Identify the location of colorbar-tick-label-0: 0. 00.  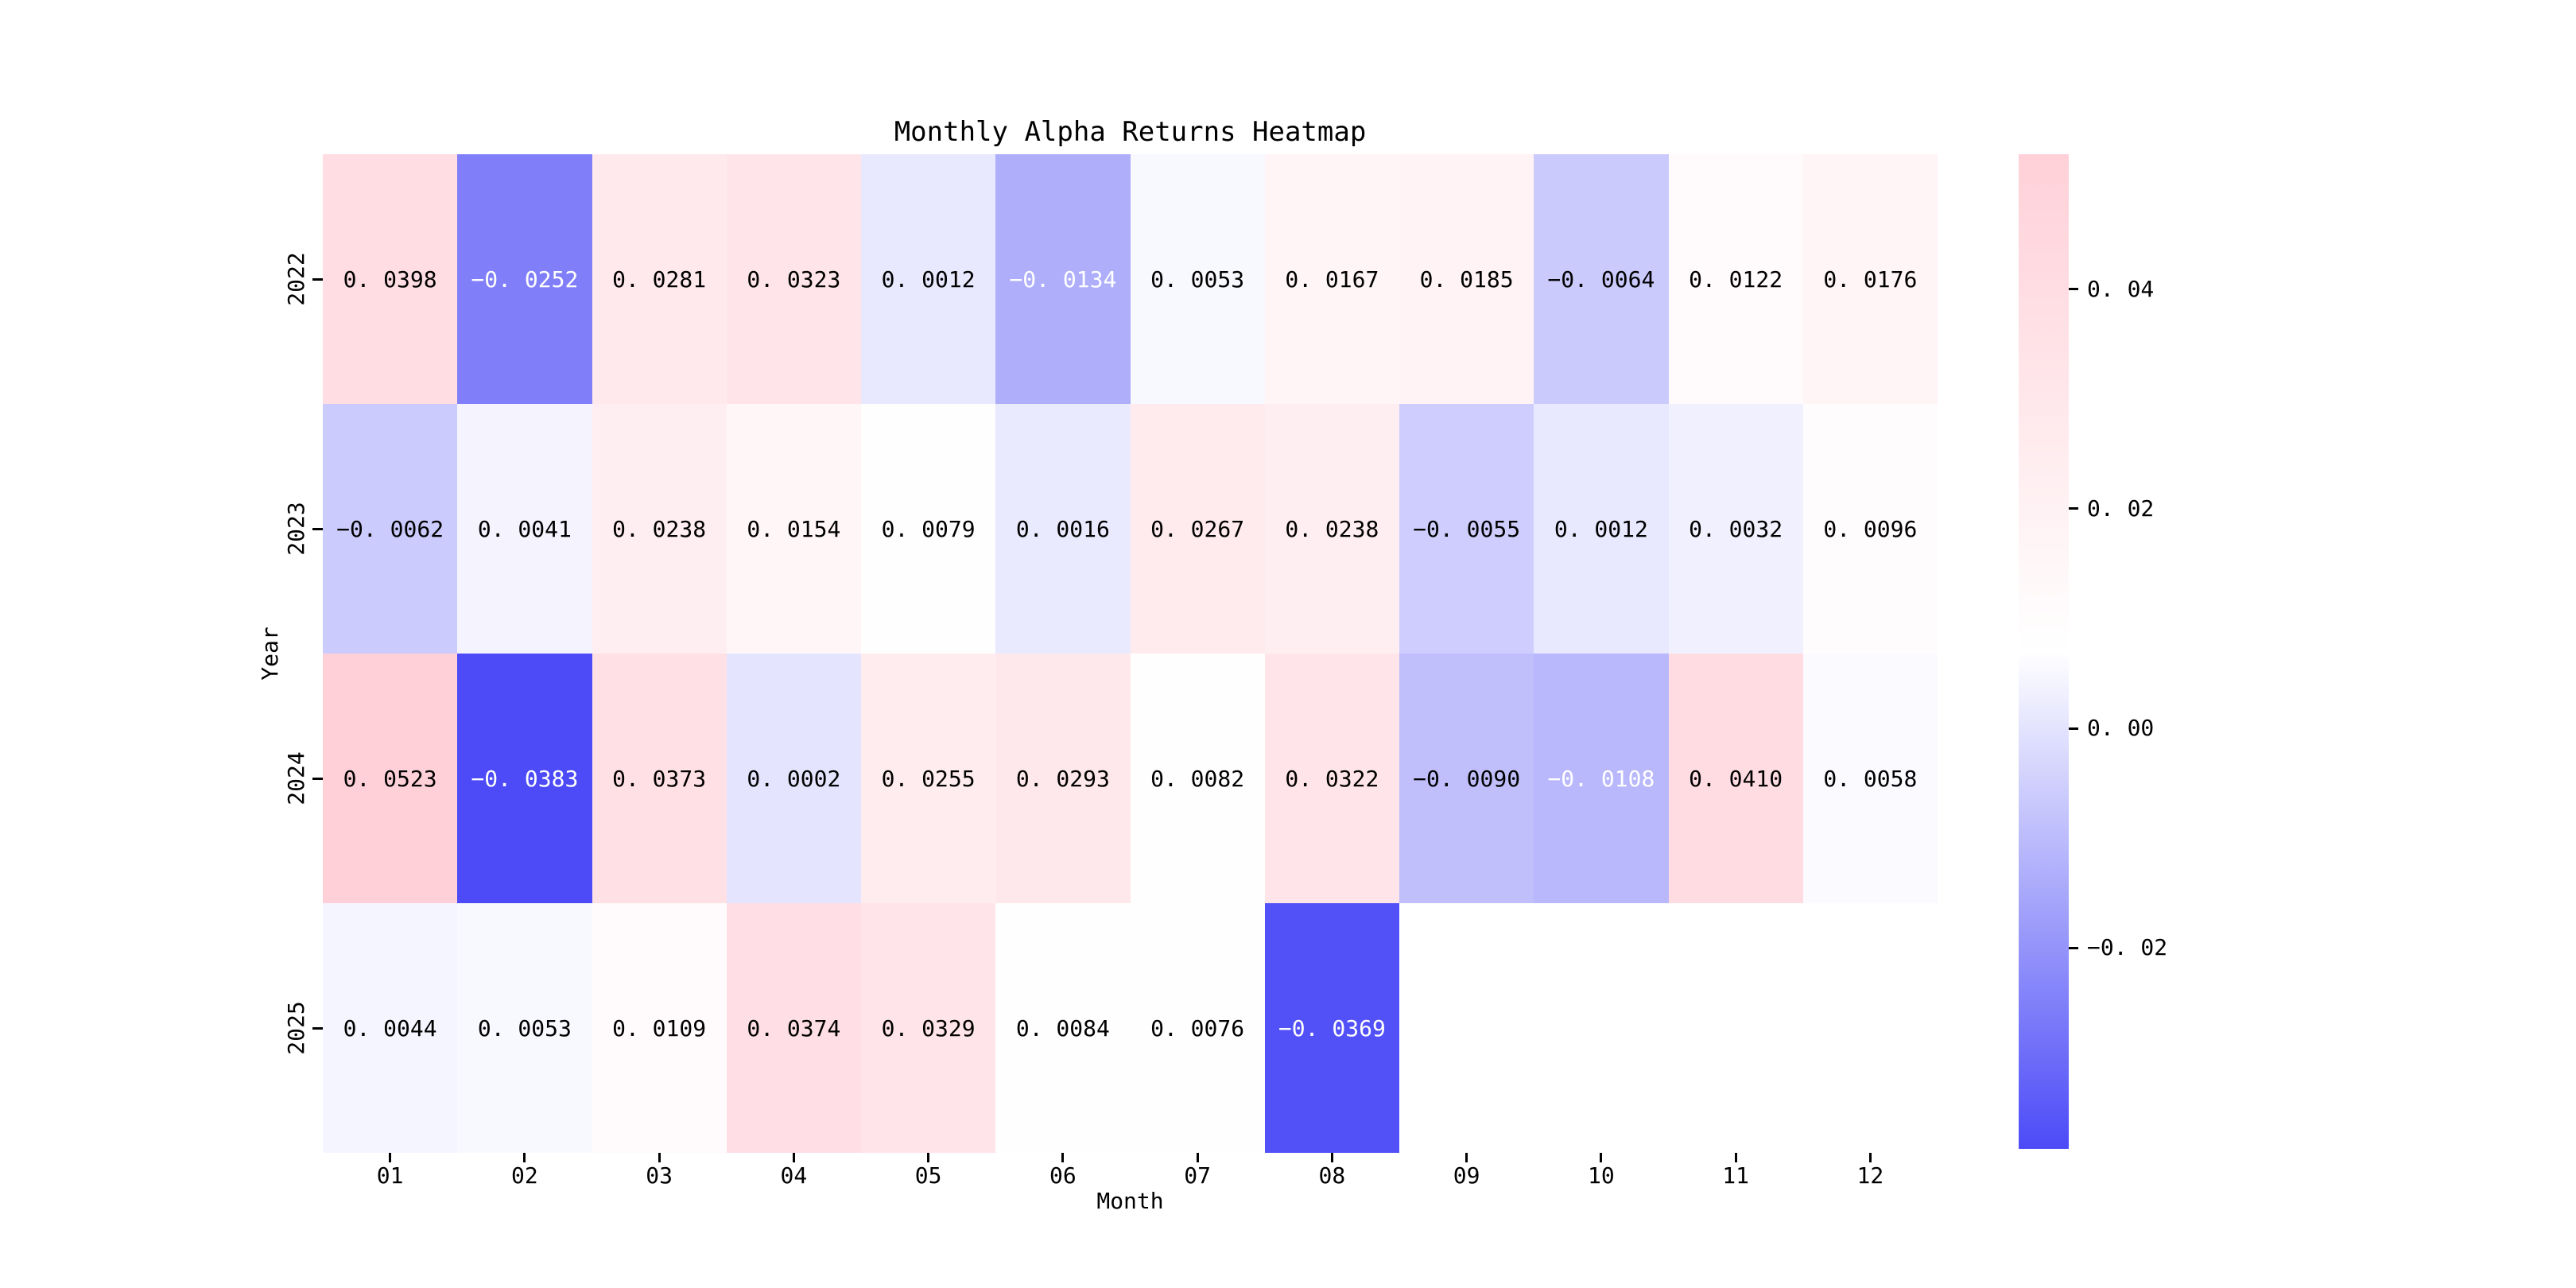
(2121, 728).